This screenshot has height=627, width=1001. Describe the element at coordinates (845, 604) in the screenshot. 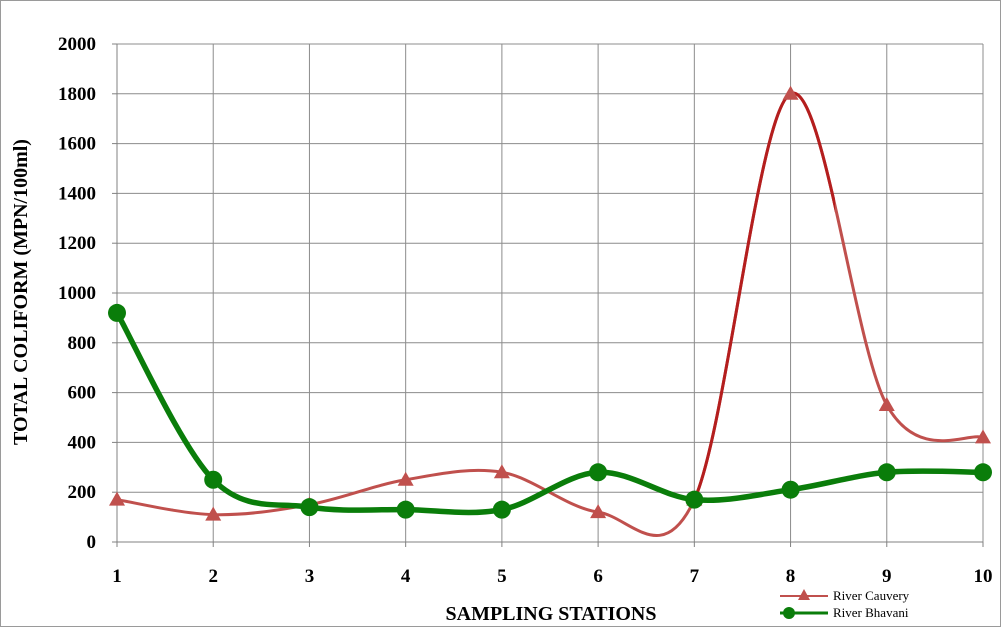

I see `legend: River Cauvery River Bhavani` at that location.